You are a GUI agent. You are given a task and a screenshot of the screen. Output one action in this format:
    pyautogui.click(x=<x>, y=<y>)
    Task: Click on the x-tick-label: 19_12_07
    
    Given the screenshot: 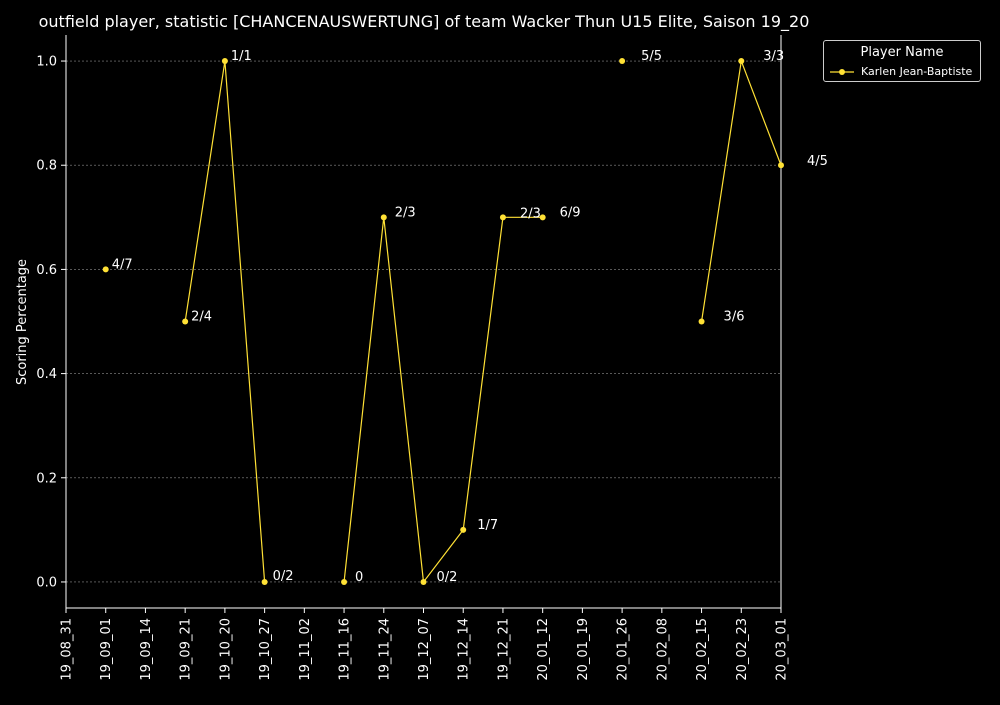 What is the action you would take?
    pyautogui.click(x=424, y=649)
    